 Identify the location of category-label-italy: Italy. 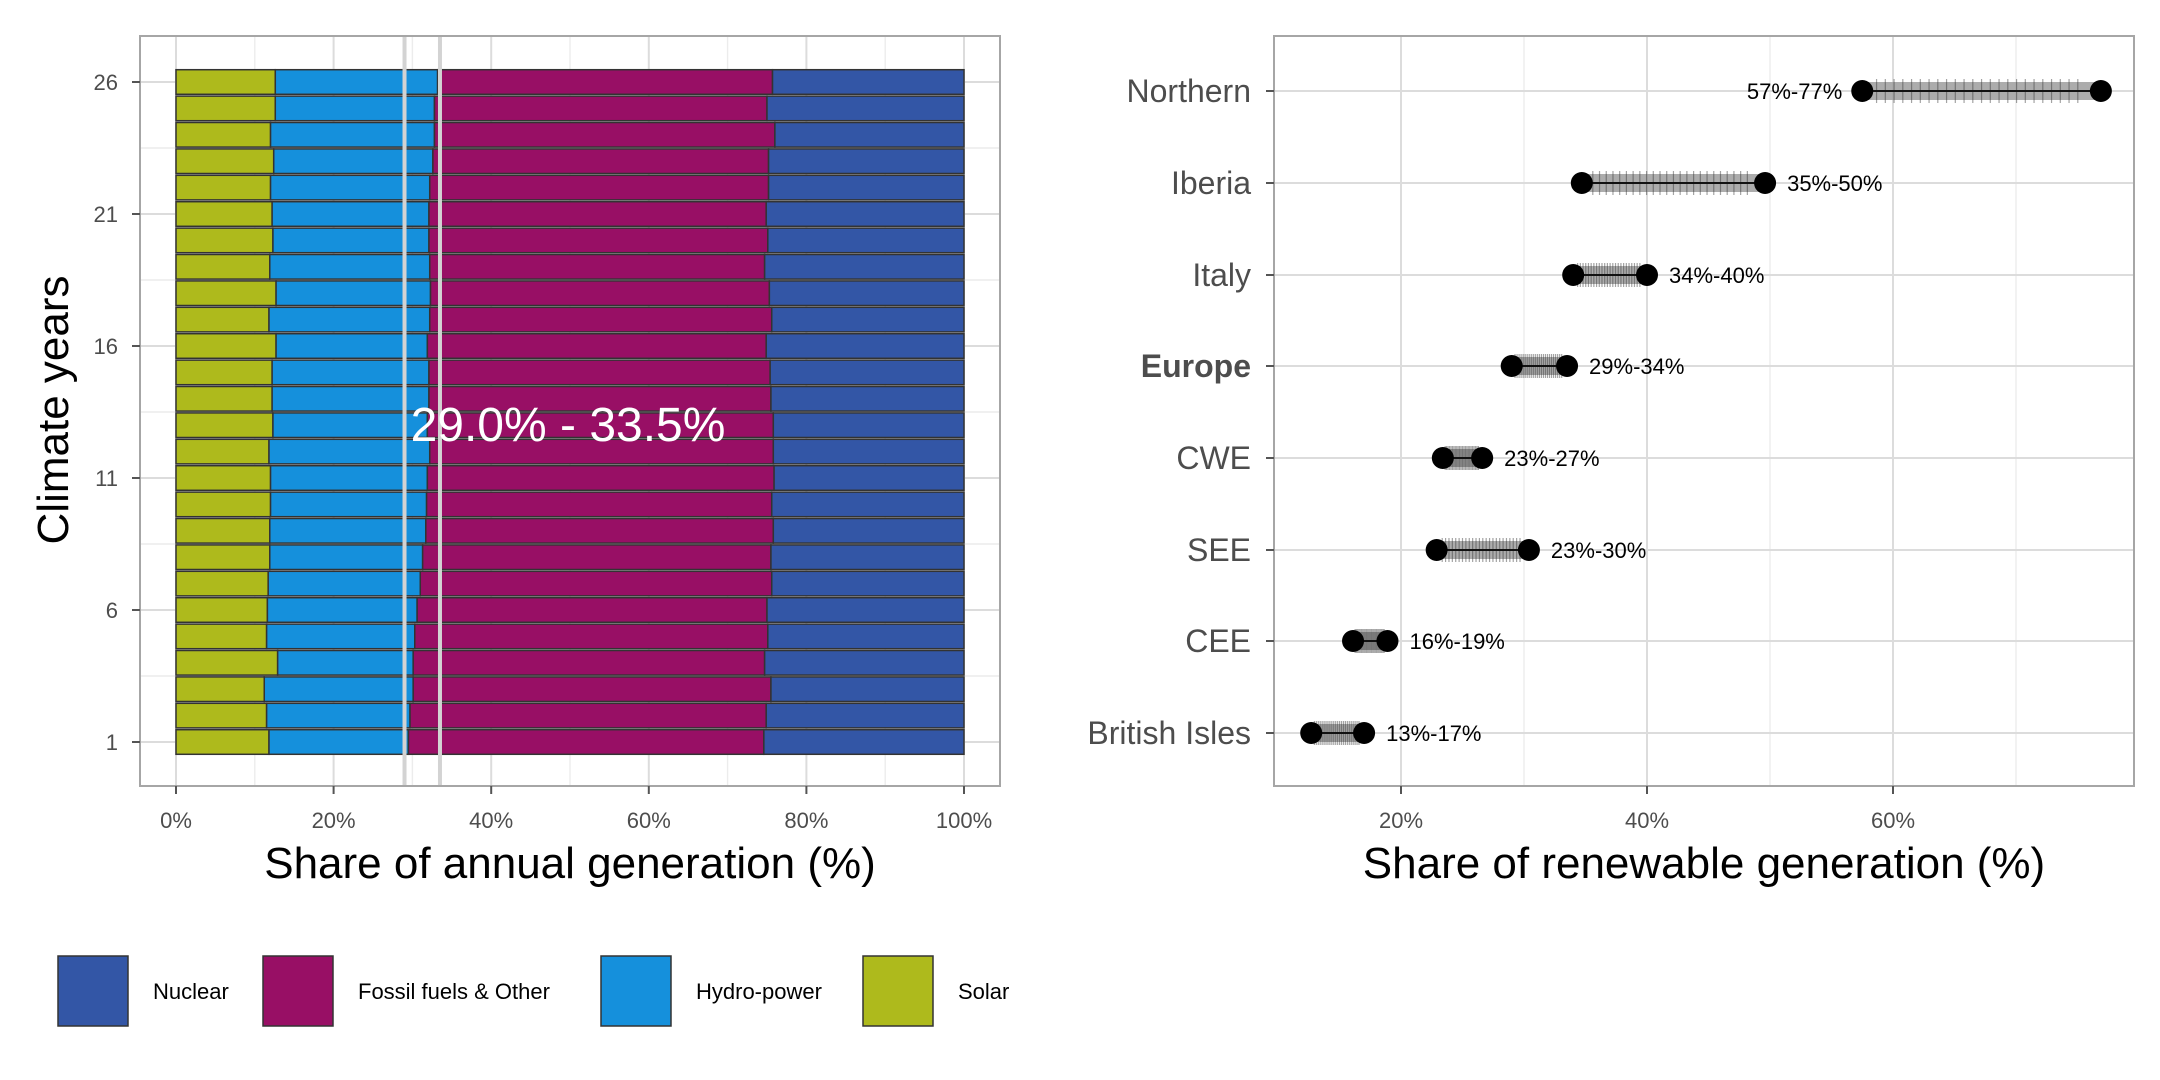
(1221, 275).